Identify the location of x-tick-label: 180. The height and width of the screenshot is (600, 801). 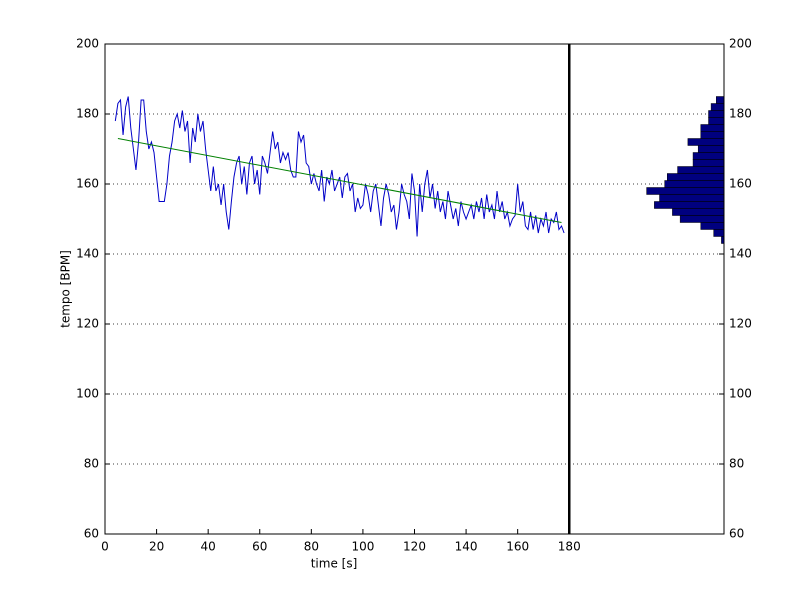
(569, 547).